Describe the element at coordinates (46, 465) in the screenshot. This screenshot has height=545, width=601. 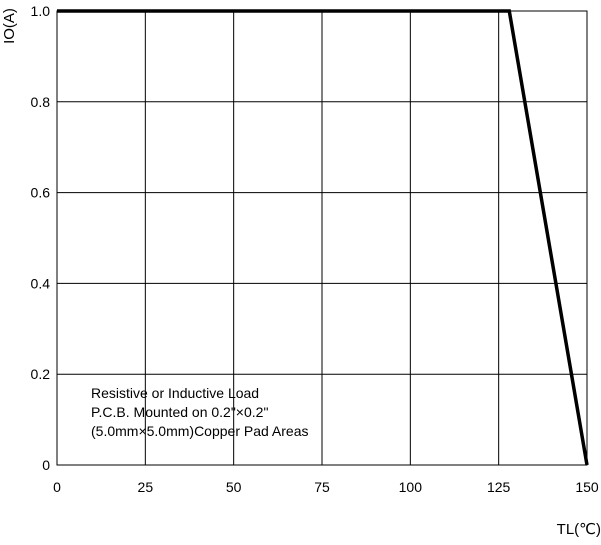
I see `y-tick-label: 0` at that location.